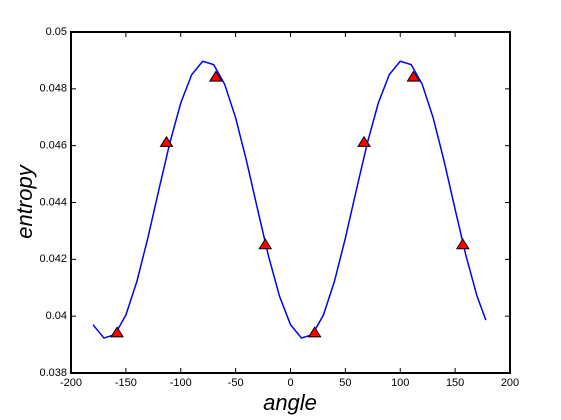 The height and width of the screenshot is (420, 561). Describe the element at coordinates (181, 383) in the screenshot. I see `x-tick-label: -100` at that location.